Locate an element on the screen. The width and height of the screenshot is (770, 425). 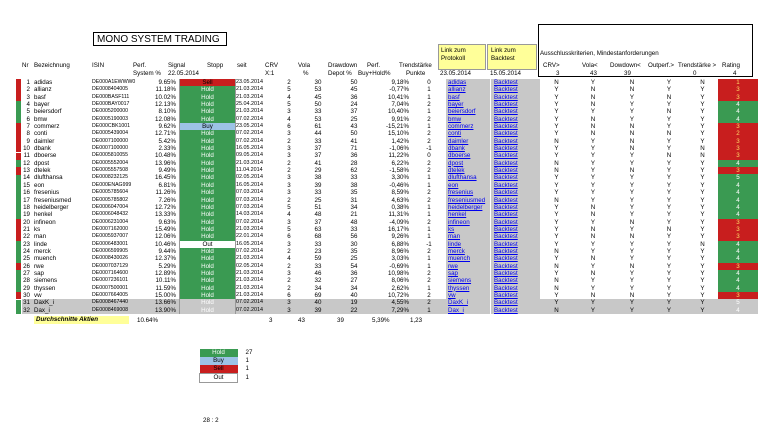
row-protokoll-link: sap is located at coordinates (468, 273).